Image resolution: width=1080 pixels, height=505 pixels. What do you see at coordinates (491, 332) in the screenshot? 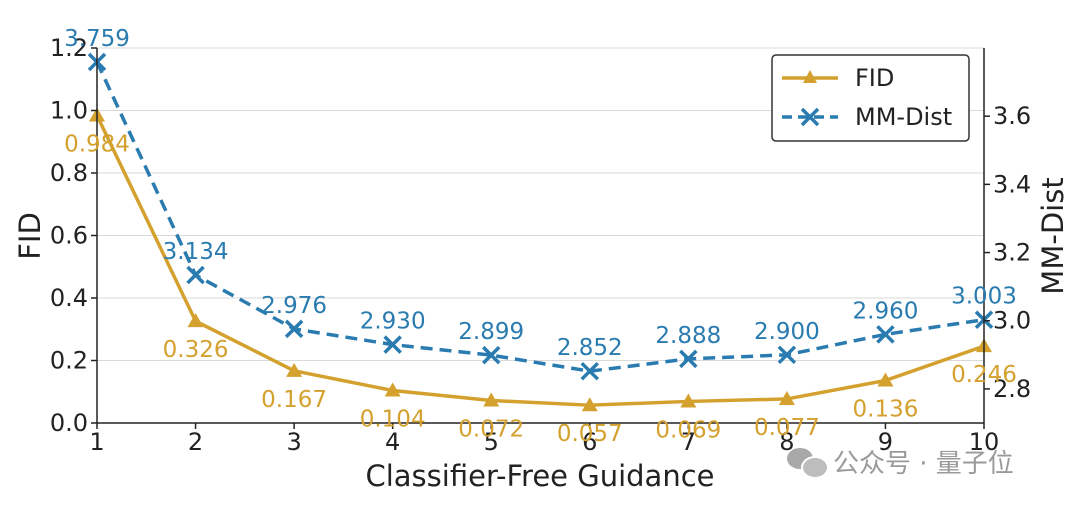
I see `mm-dist-data-label-4: 2.899` at bounding box center [491, 332].